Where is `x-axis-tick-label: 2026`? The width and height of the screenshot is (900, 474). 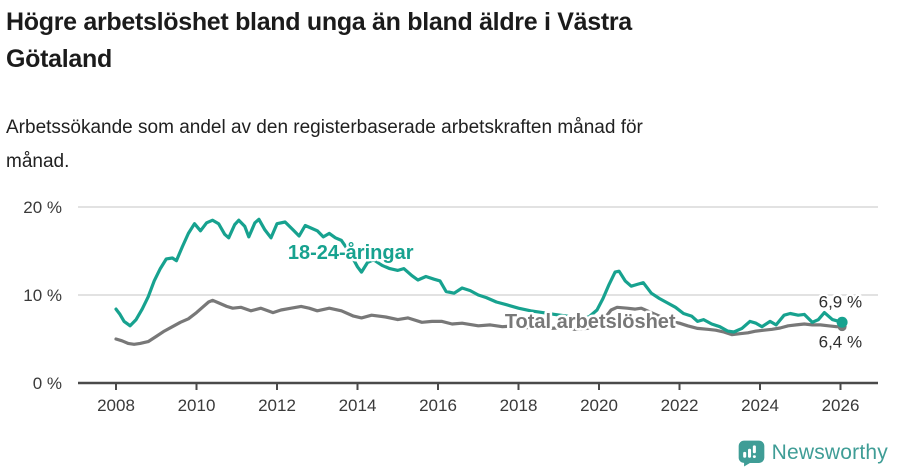 x-axis-tick-label: 2026 is located at coordinates (841, 405).